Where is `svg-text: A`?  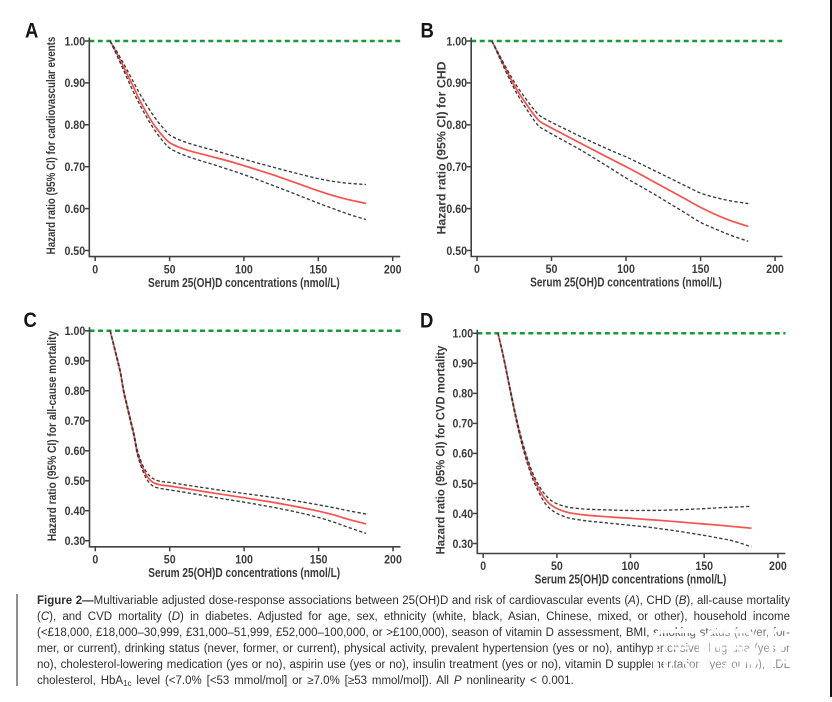
svg-text: A is located at coordinates (31, 31).